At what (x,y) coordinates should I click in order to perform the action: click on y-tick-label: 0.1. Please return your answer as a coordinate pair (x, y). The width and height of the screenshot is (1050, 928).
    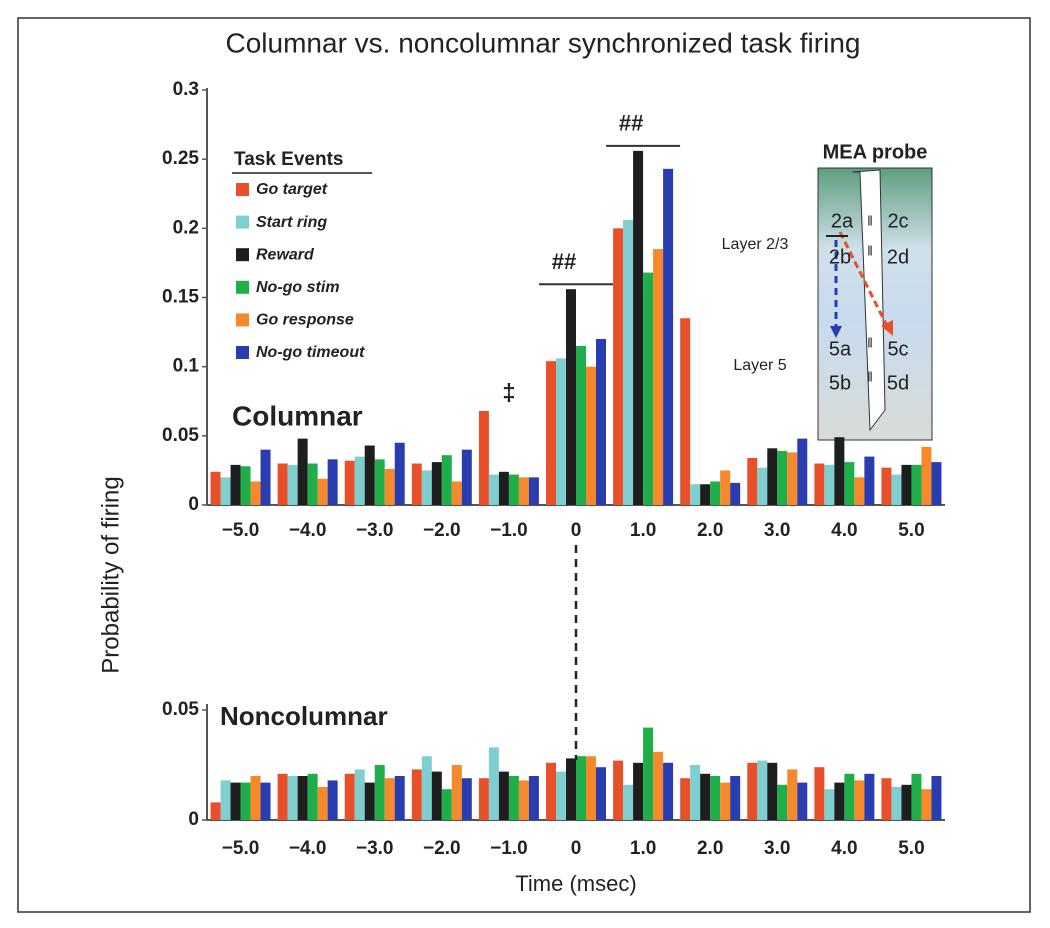
    Looking at the image, I should click on (186, 366).